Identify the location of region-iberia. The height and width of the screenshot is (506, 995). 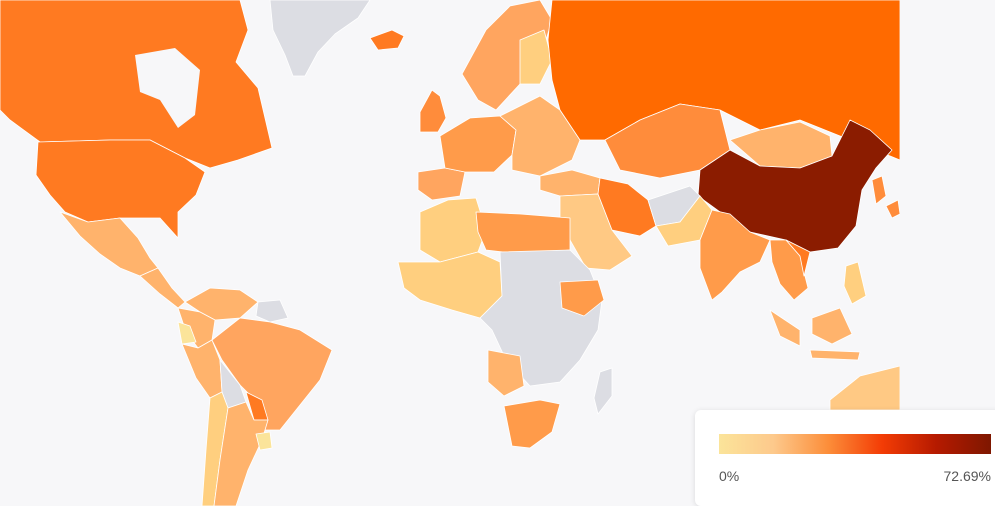
(441, 184).